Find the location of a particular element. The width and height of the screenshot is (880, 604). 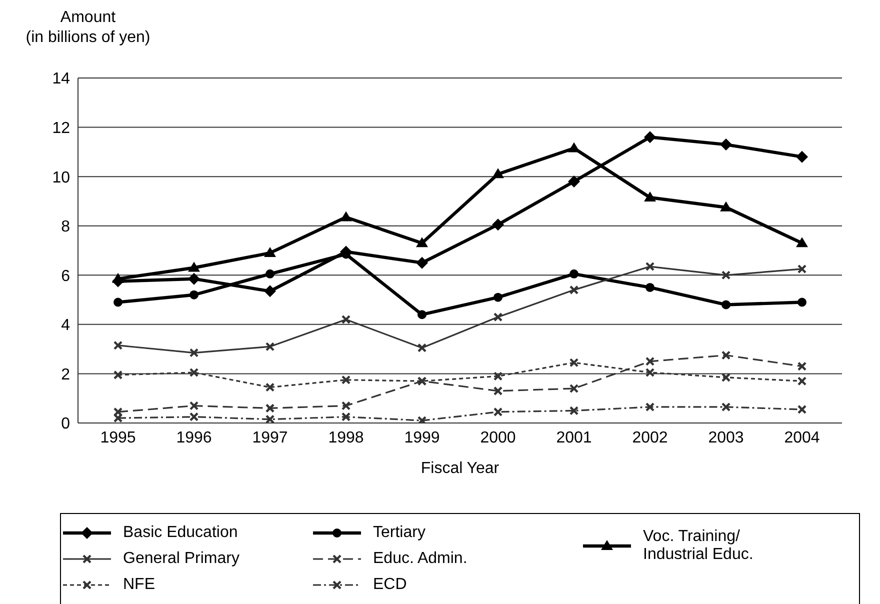

legend-label: Basic Education is located at coordinates (180, 533).